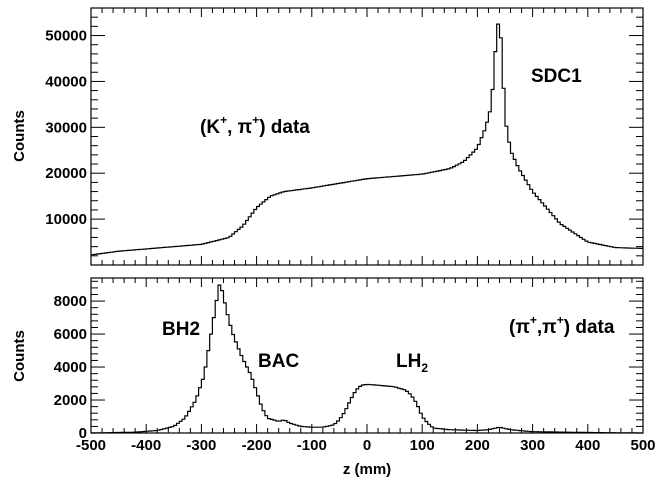 The image size is (660, 482). I want to click on top-y-tick-label: 50000, so click(66, 36).